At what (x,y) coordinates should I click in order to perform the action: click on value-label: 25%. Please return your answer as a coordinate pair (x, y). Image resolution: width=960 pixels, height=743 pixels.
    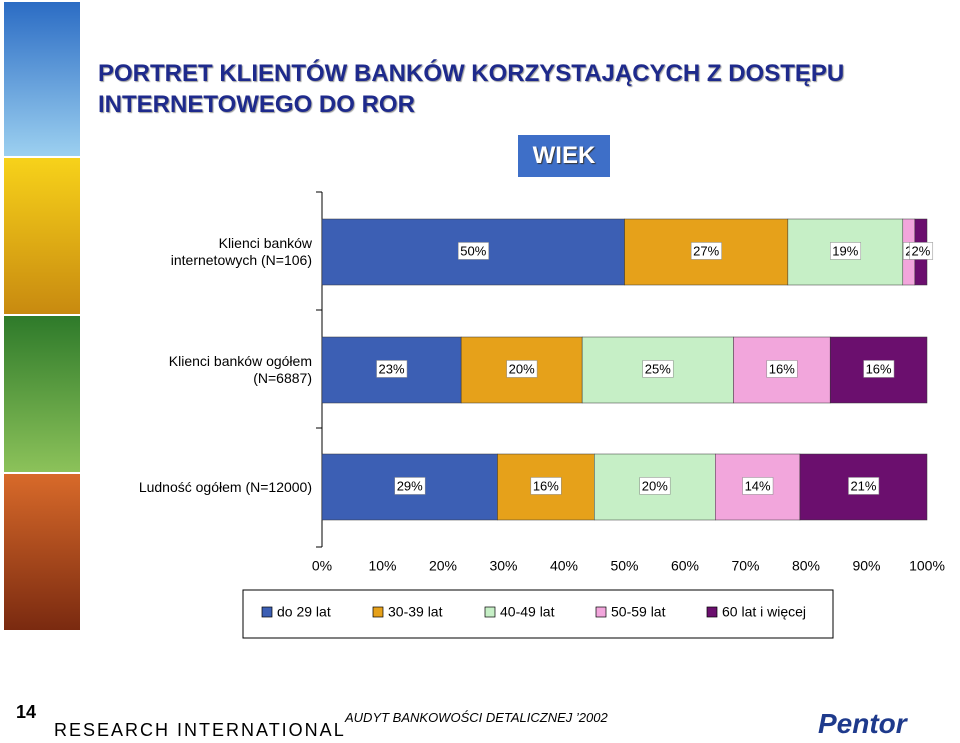
    Looking at the image, I should click on (658, 368).